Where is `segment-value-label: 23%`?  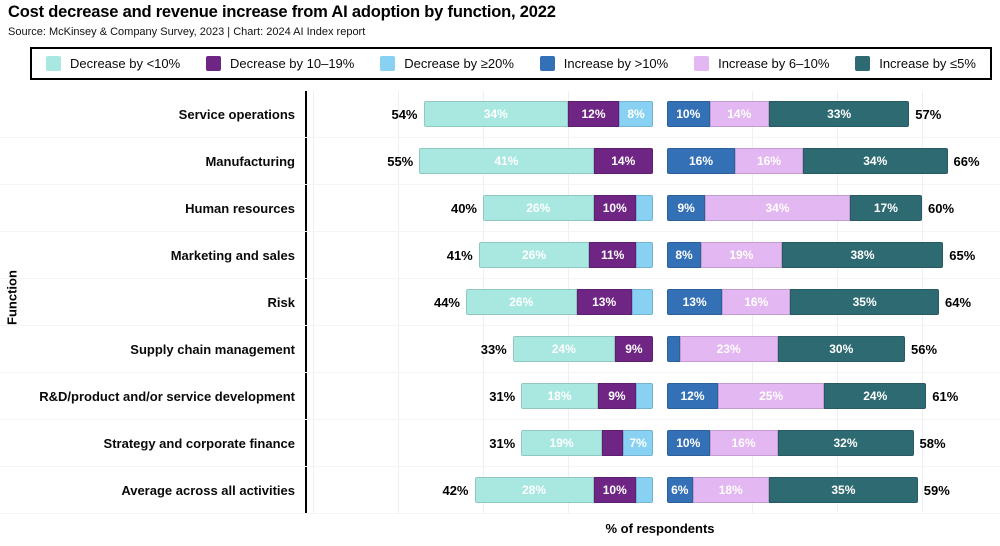
segment-value-label: 23% is located at coordinates (728, 349).